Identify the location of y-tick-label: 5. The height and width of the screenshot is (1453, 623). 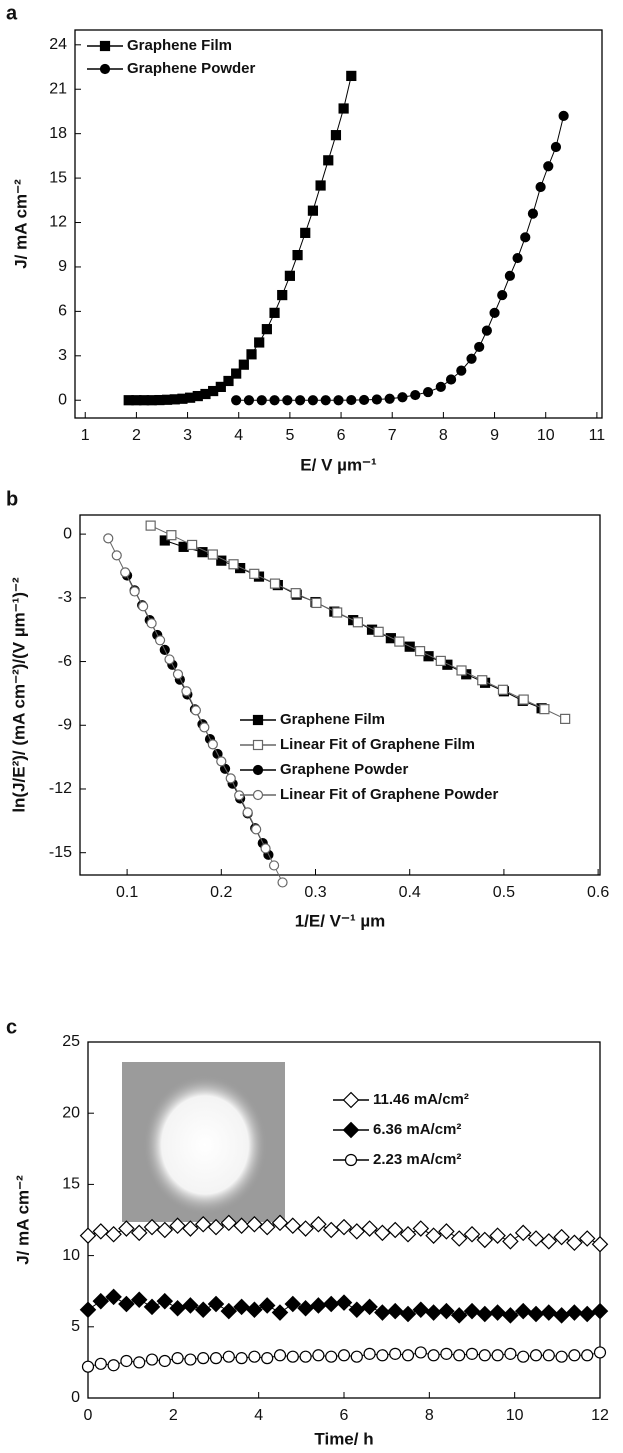
(75, 1326).